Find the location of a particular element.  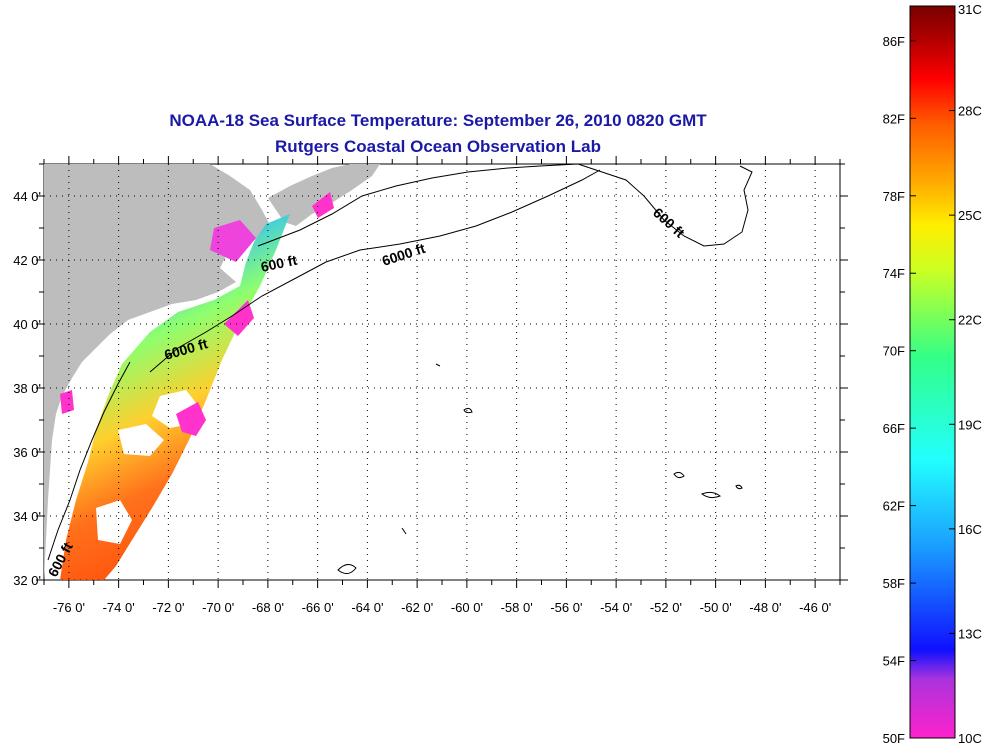

lat-label: 40 0' is located at coordinates (27, 324).